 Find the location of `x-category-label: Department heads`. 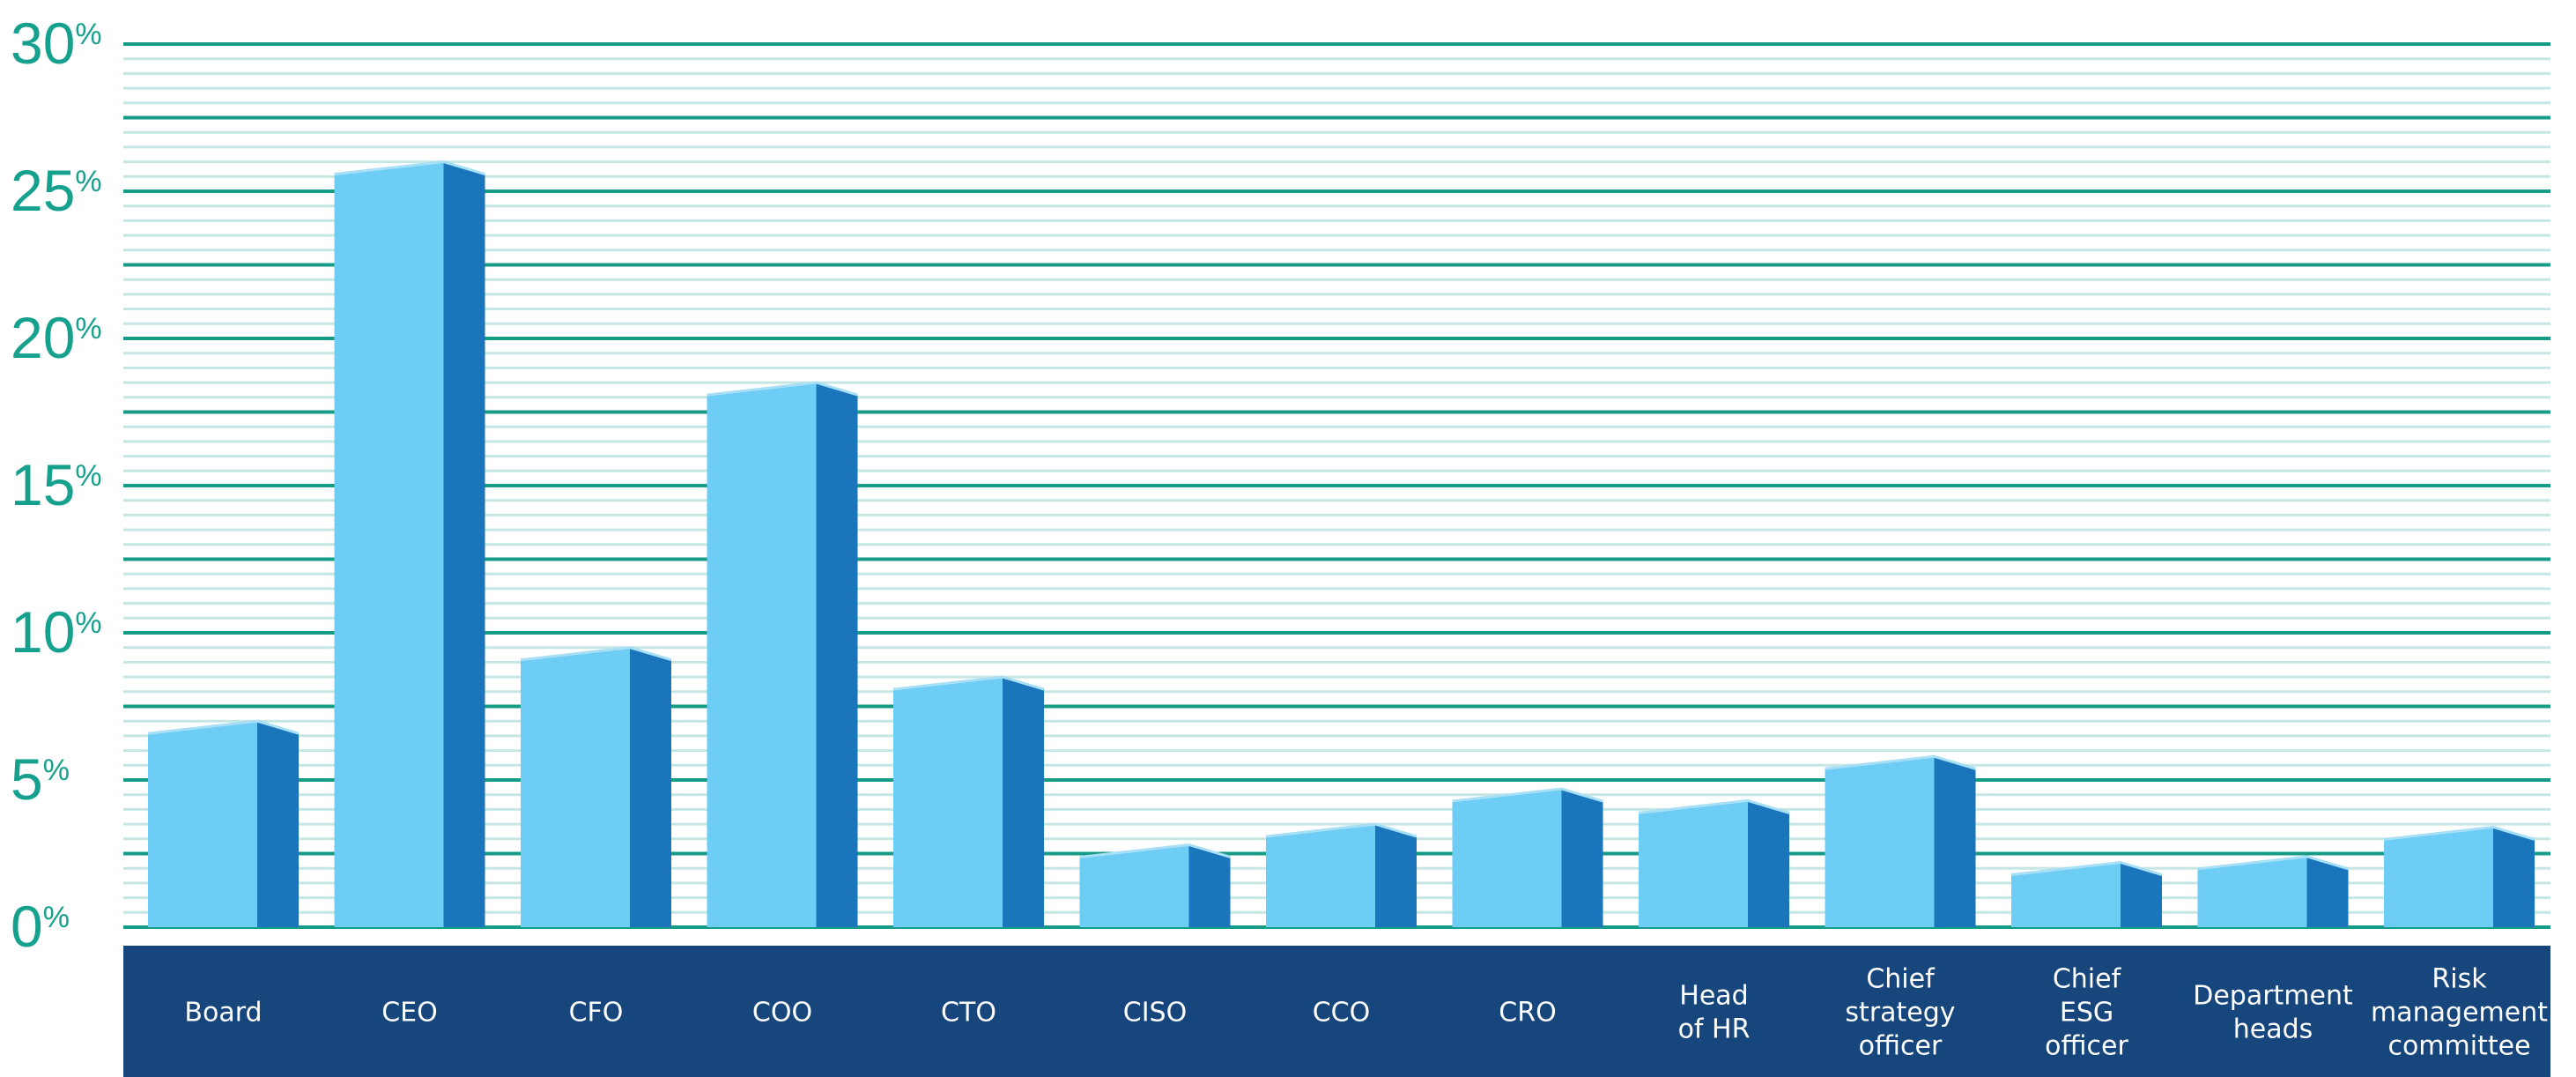

x-category-label: Department heads is located at coordinates (2273, 1013).